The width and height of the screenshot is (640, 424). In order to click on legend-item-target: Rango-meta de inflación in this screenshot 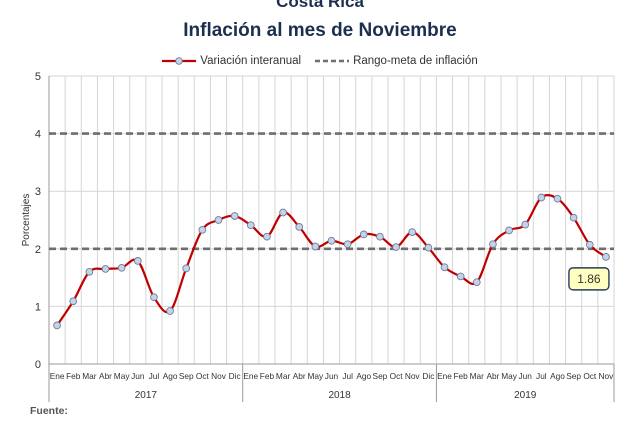, I will do `click(396, 61)`.